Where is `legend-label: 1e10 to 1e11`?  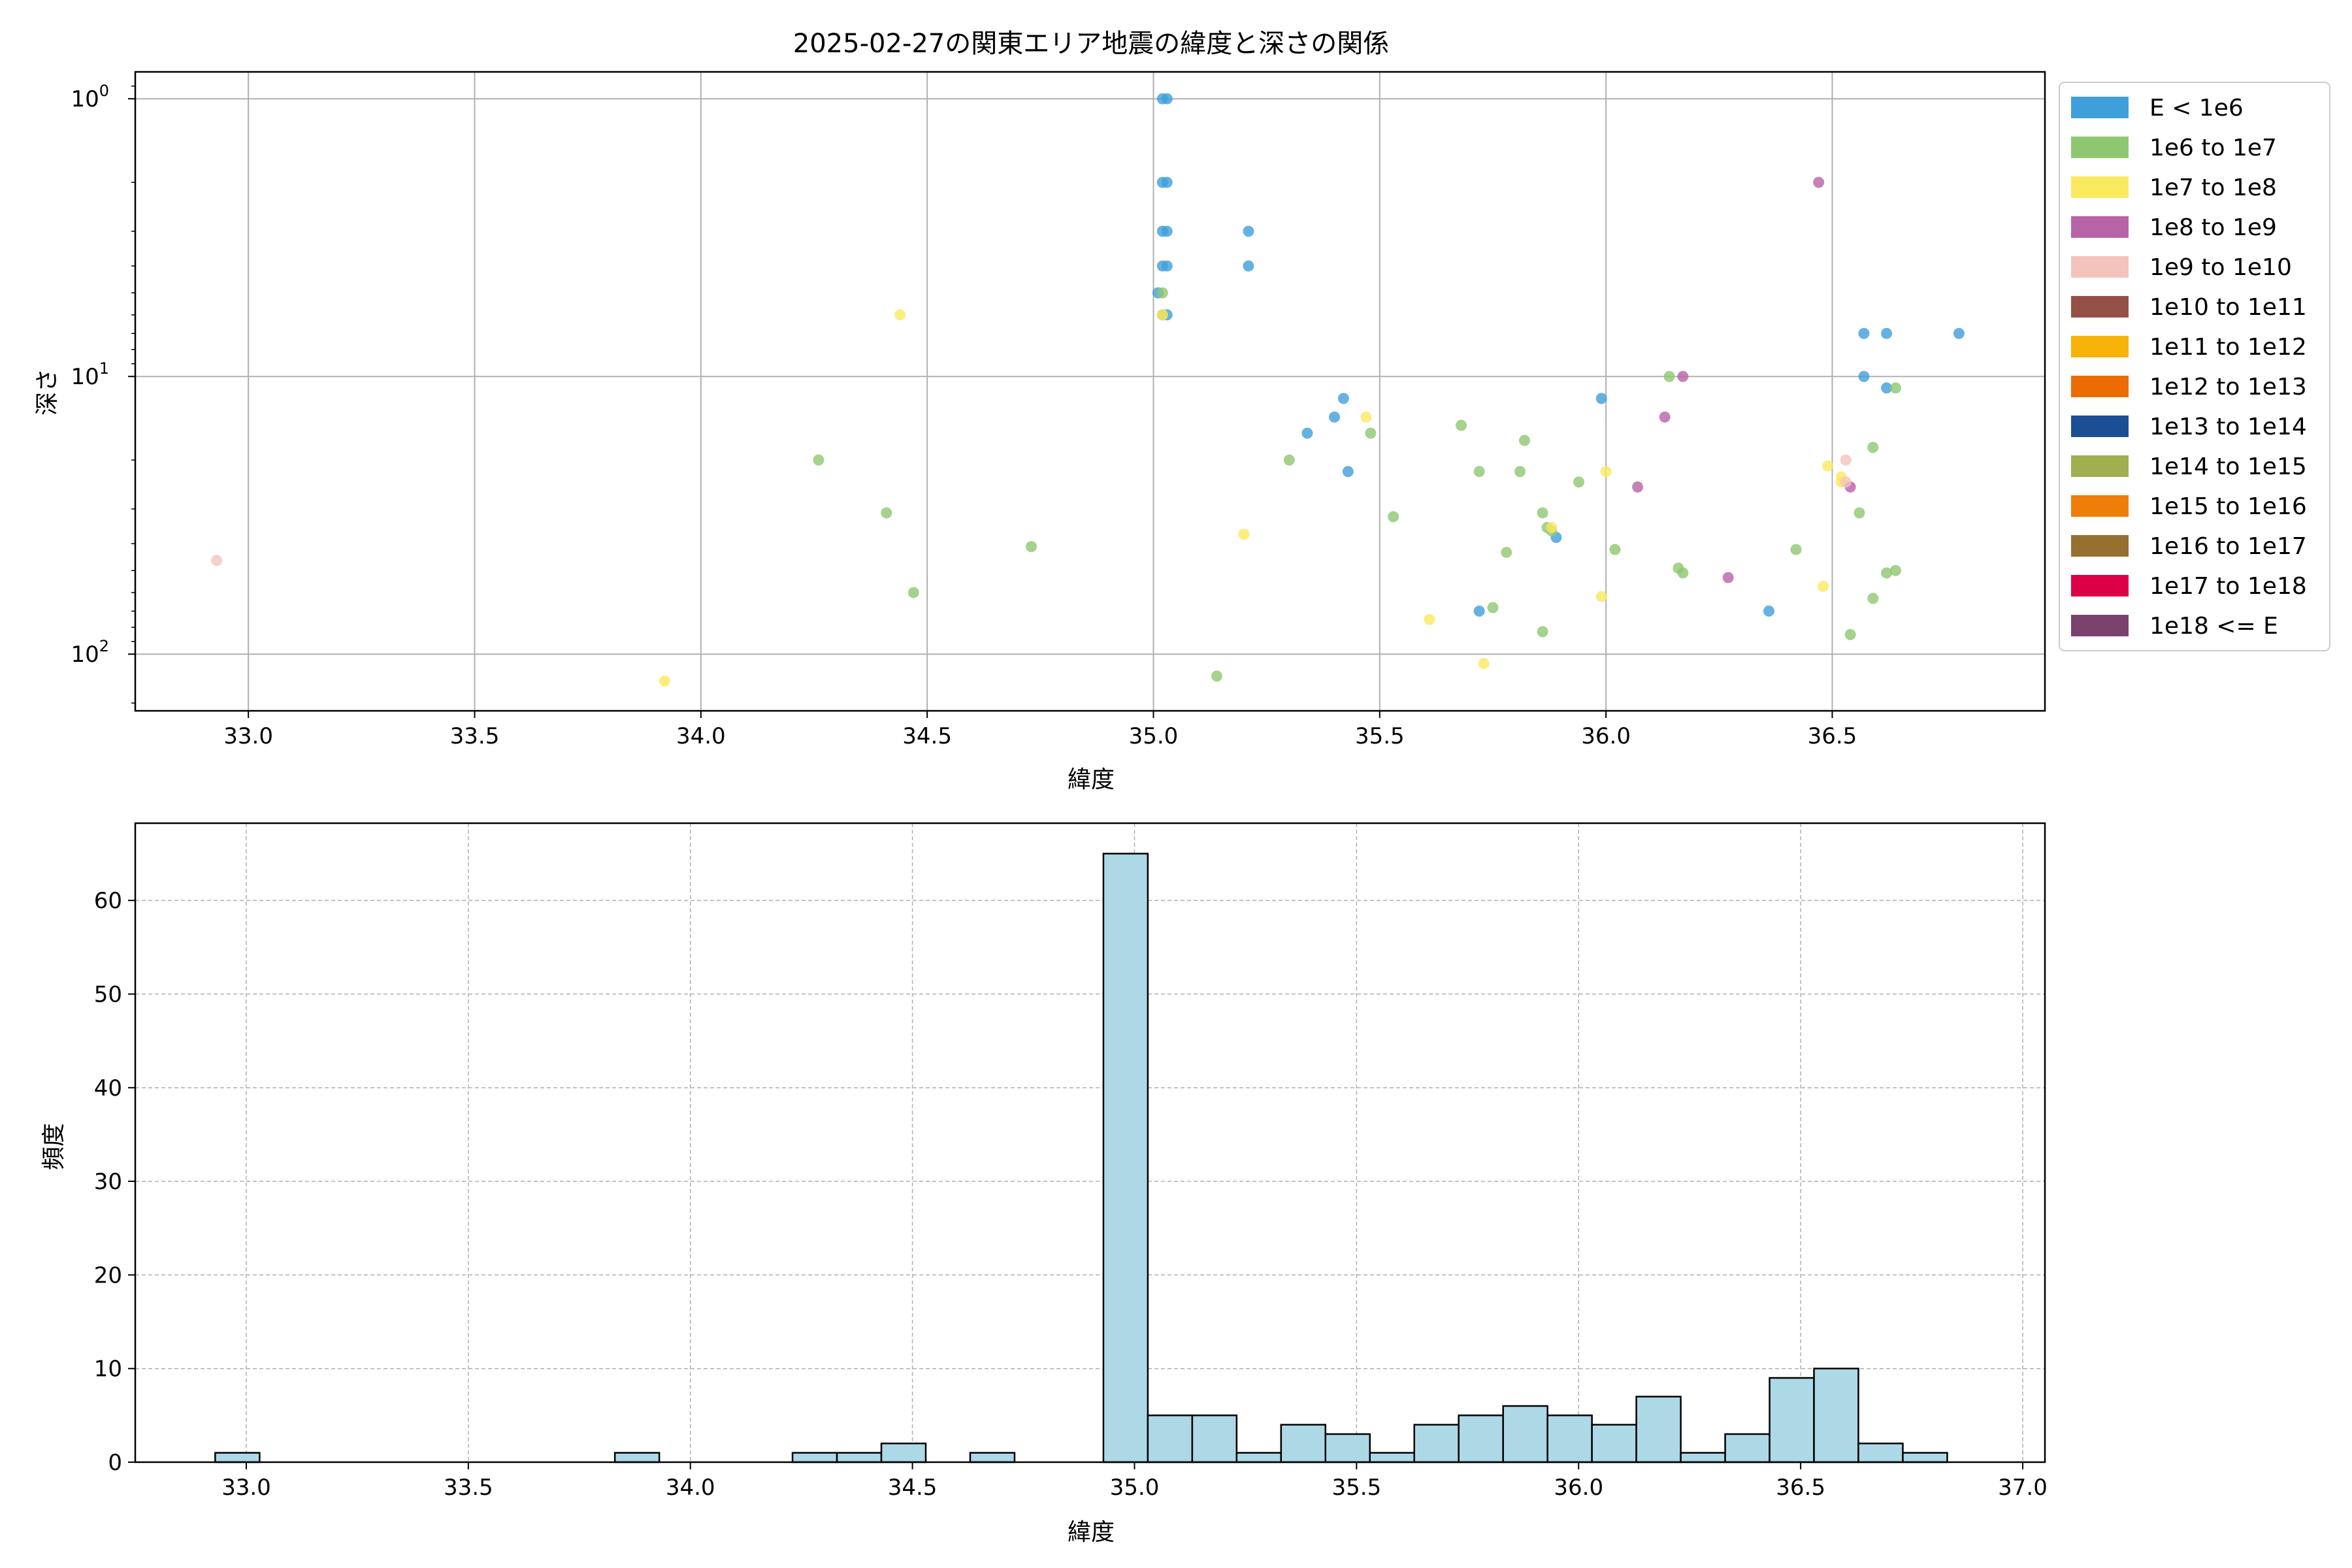
legend-label: 1e10 to 1e11 is located at coordinates (2228, 307).